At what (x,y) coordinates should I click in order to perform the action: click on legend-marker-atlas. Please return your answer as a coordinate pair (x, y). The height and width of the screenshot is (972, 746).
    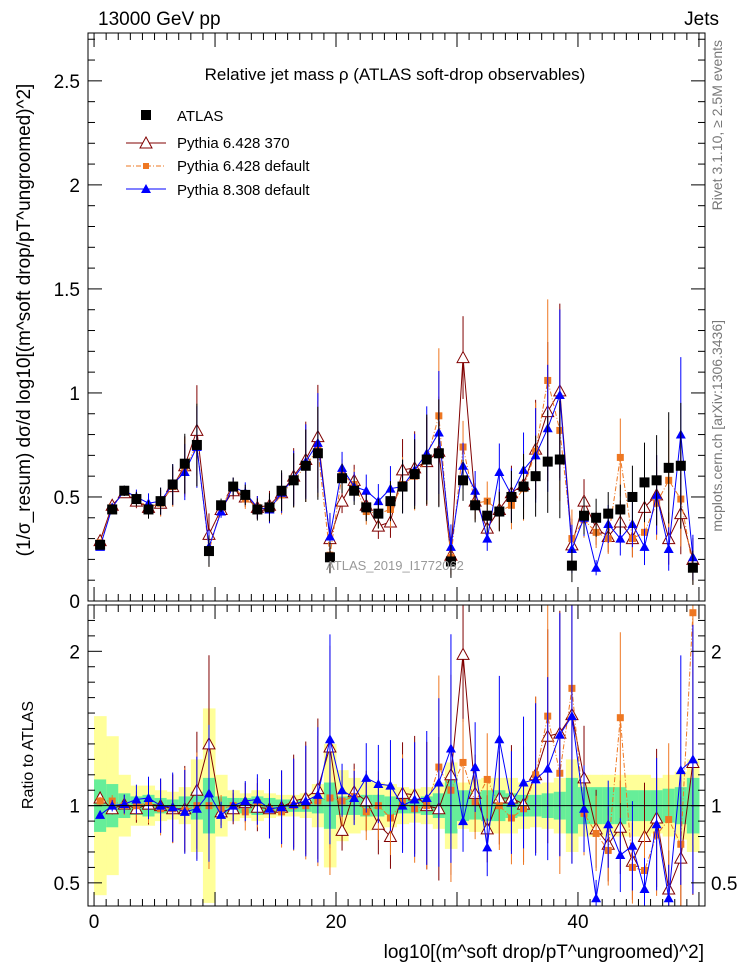
    Looking at the image, I should click on (146, 115).